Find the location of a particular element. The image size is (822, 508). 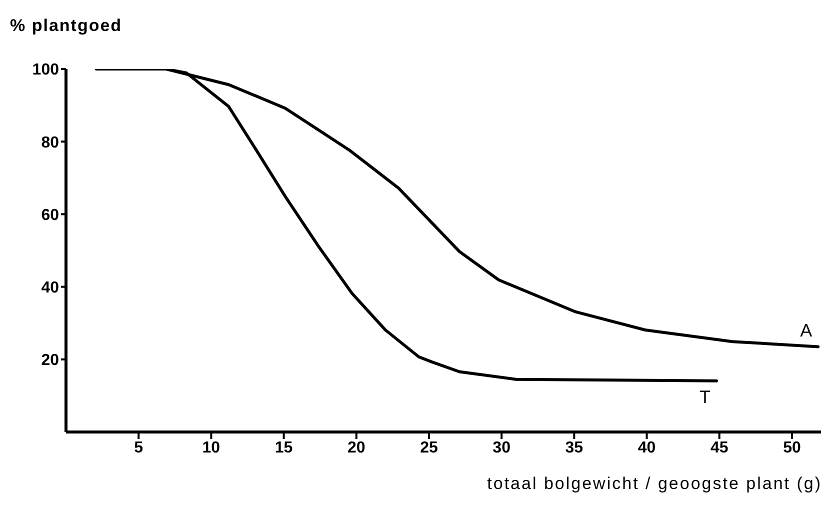

x-tick-label: 25 is located at coordinates (429, 447).